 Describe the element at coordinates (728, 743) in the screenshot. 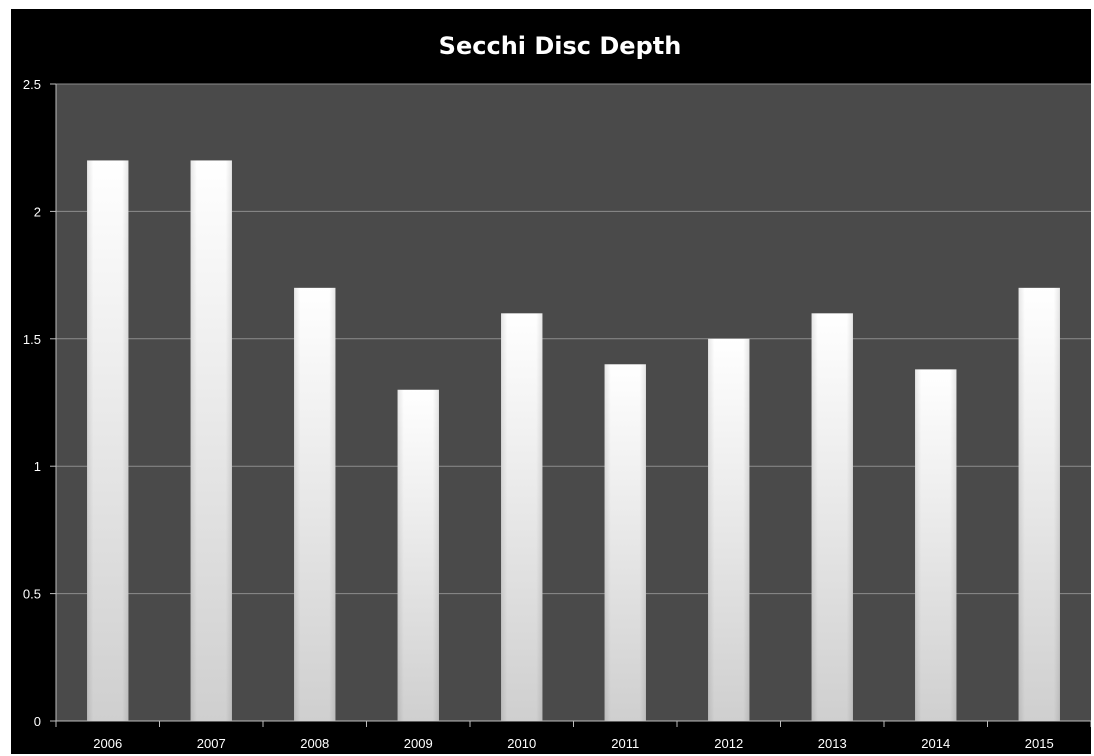

I see `x-tick-label: 2012` at that location.